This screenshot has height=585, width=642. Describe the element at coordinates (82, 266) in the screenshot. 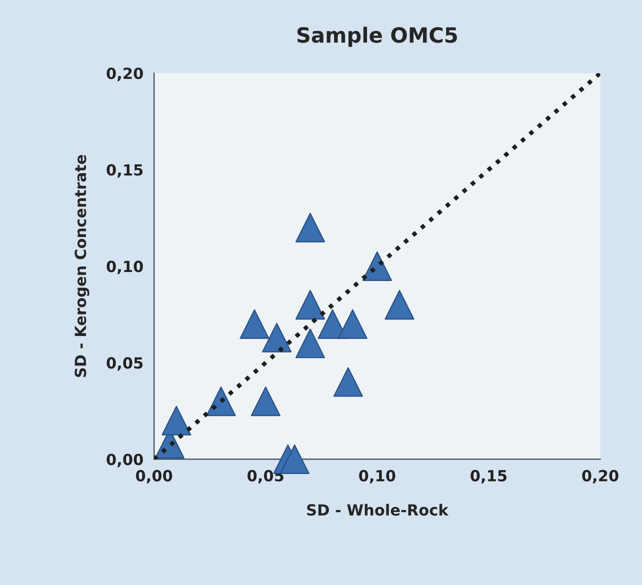

I see `y-axis-title: SD - Kerogen Concentrate` at that location.